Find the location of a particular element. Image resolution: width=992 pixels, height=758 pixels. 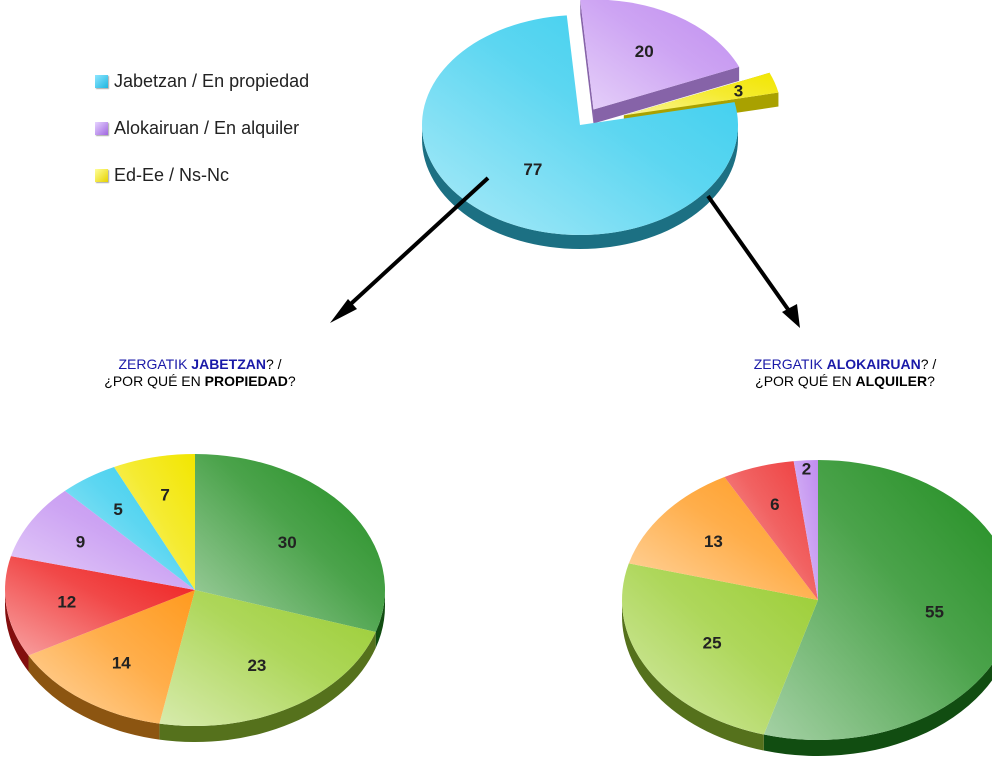

propiedad-pie-chart: 30 23 14 12 9 5 7 is located at coordinates (194, 598).